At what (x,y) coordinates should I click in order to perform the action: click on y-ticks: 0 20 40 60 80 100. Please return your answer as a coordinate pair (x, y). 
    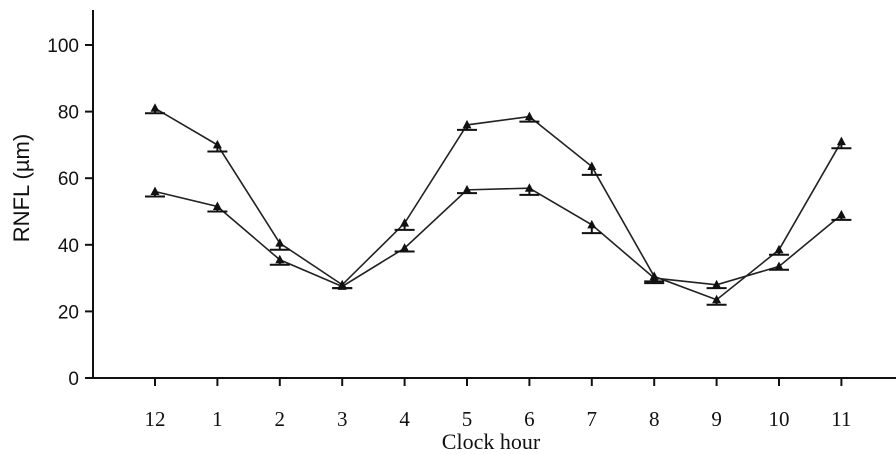
    Looking at the image, I should click on (70, 213).